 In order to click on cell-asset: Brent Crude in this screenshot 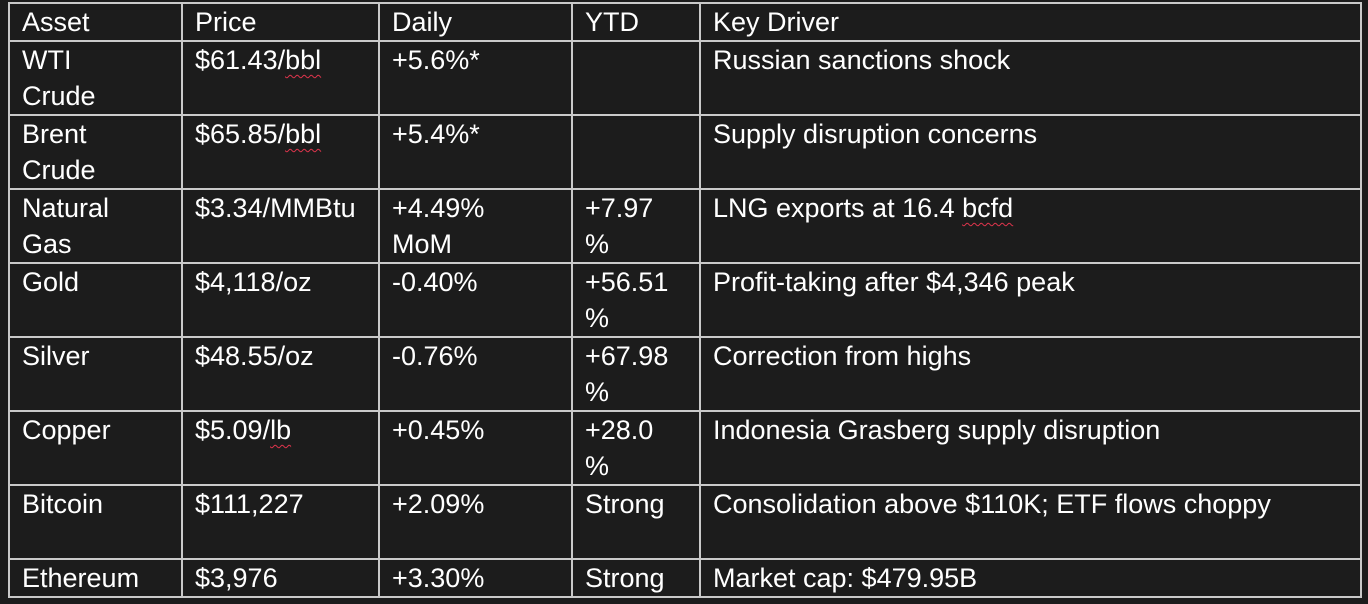, I will do `click(95, 152)`.